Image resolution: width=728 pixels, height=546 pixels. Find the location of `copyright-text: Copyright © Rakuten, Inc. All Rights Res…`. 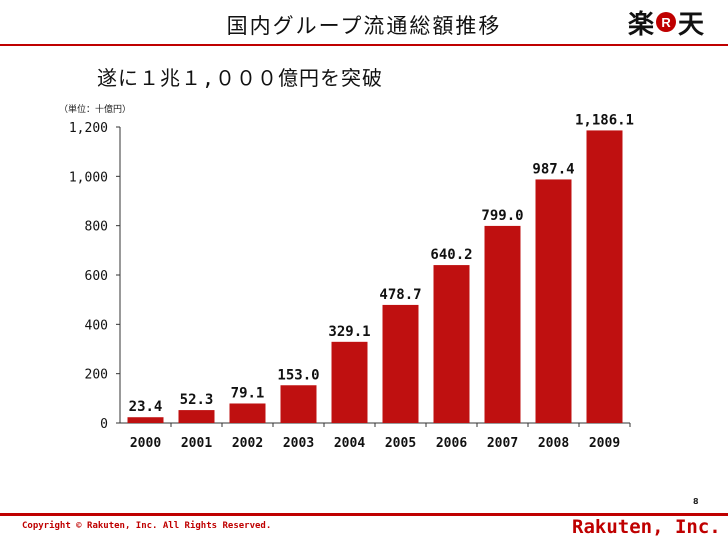

copyright-text: Copyright © Rakuten, Inc. All Rights Res… is located at coordinates (147, 526).